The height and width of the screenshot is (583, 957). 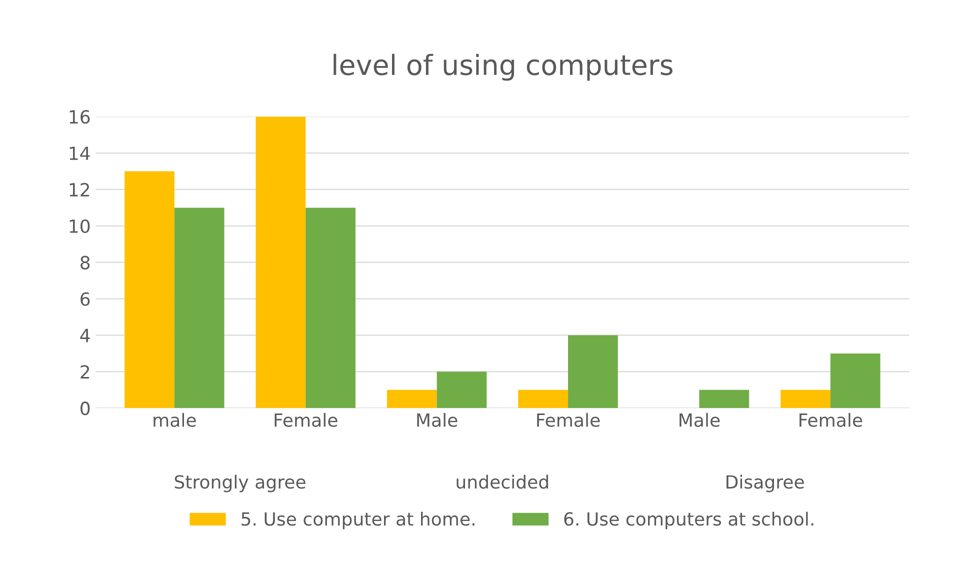 What do you see at coordinates (80, 189) in the screenshot?
I see `y-tick-label: 12` at bounding box center [80, 189].